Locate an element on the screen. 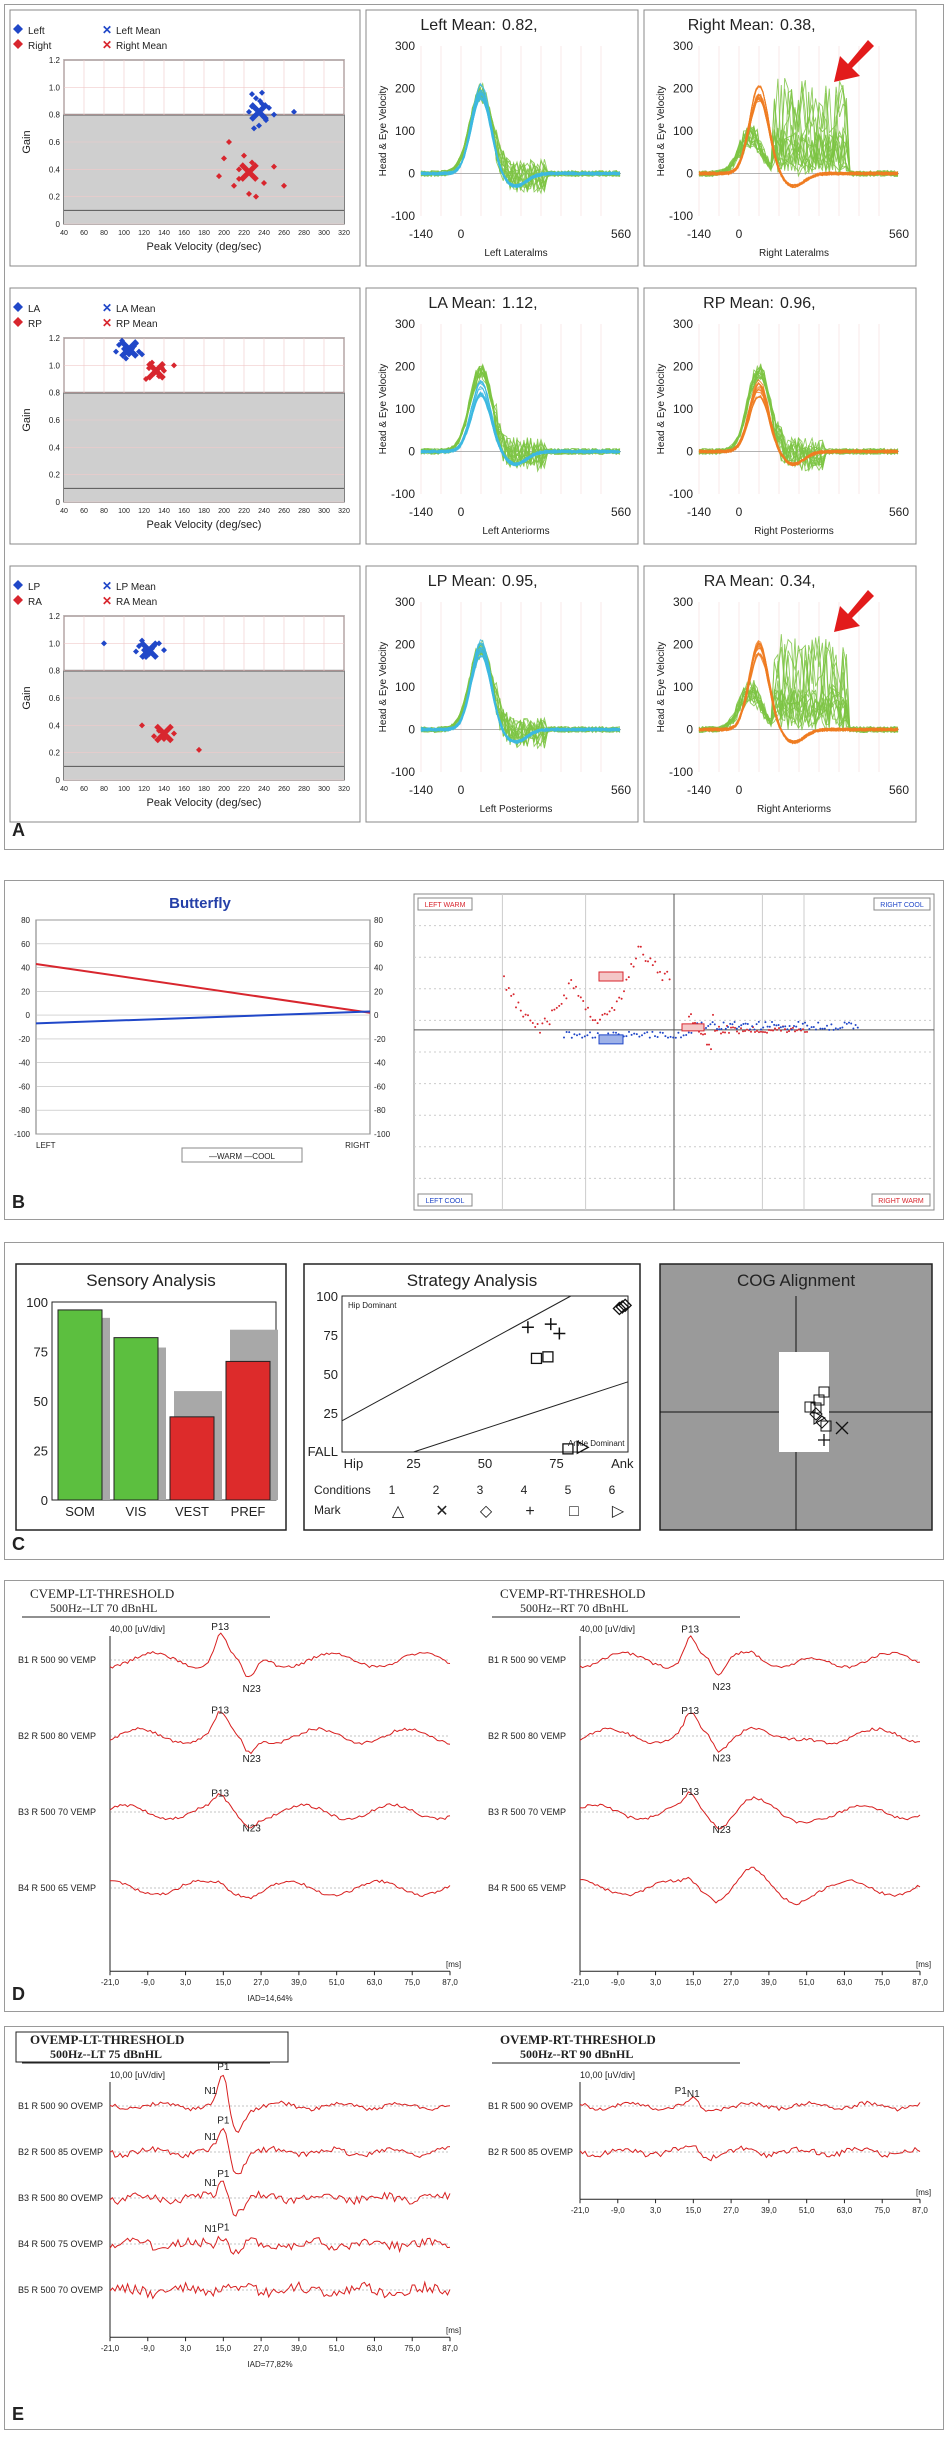  title-box is located at coordinates (152, 2047).